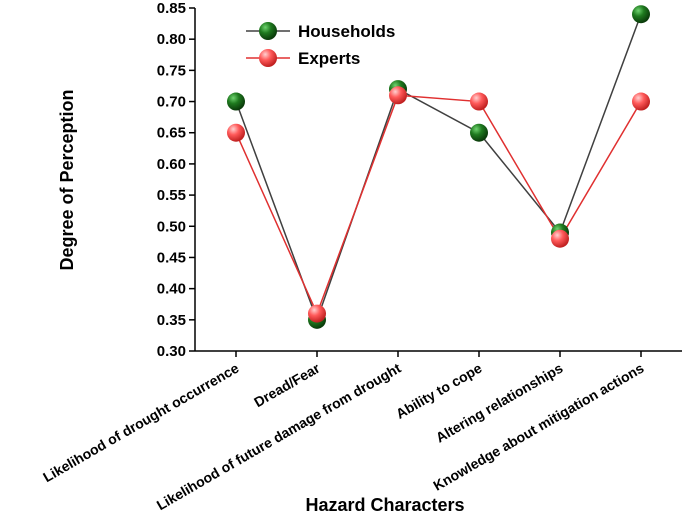  I want to click on y-tick-label: 0.35, so click(171, 320).